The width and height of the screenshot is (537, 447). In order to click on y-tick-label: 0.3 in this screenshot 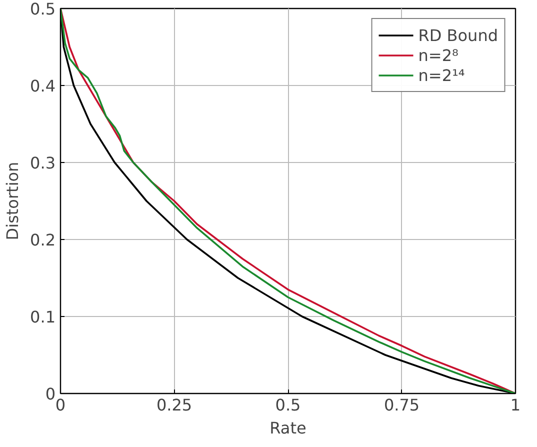, I will do `click(43, 163)`.